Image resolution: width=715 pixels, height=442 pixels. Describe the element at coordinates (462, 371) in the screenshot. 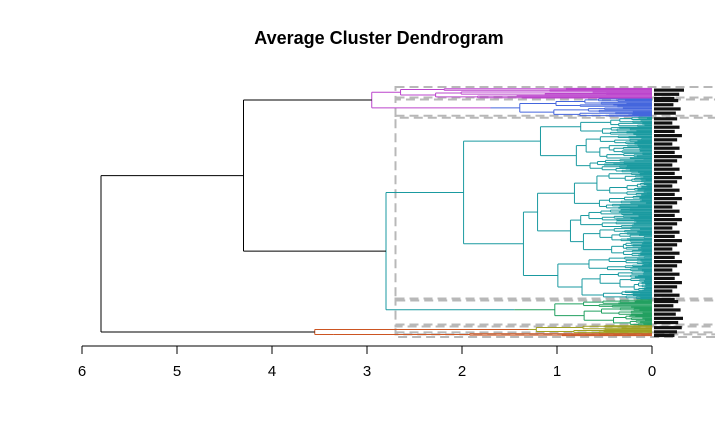

I see `x-tick-label: 2` at that location.